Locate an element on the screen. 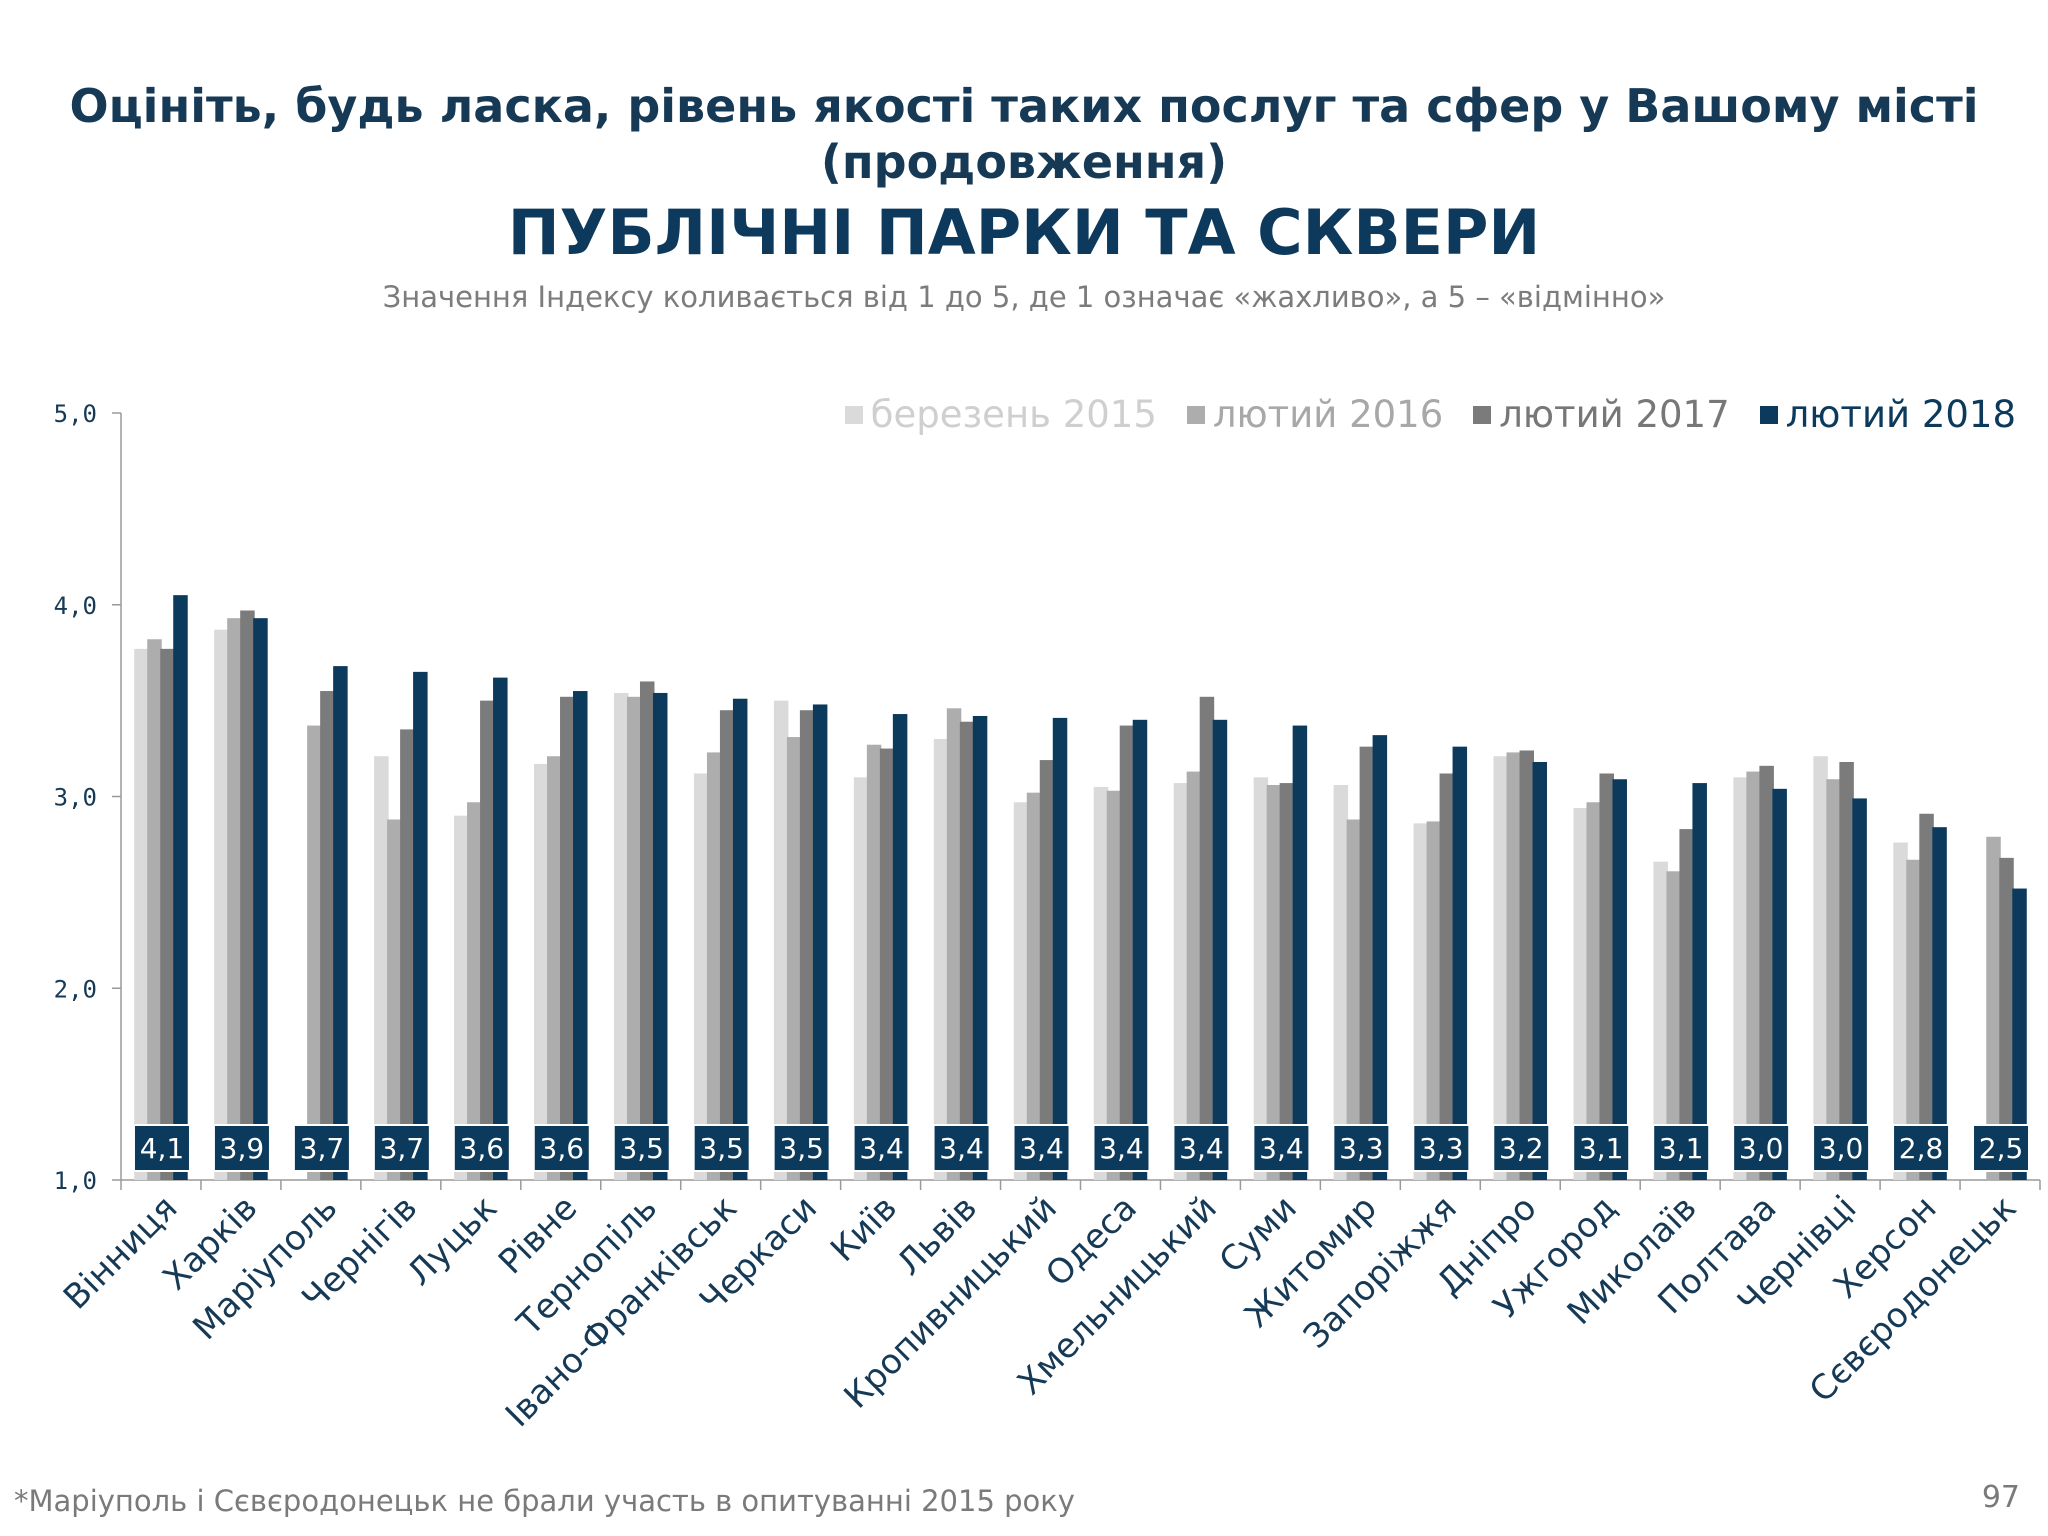  category-label: Луцьк is located at coordinates (453, 1241).